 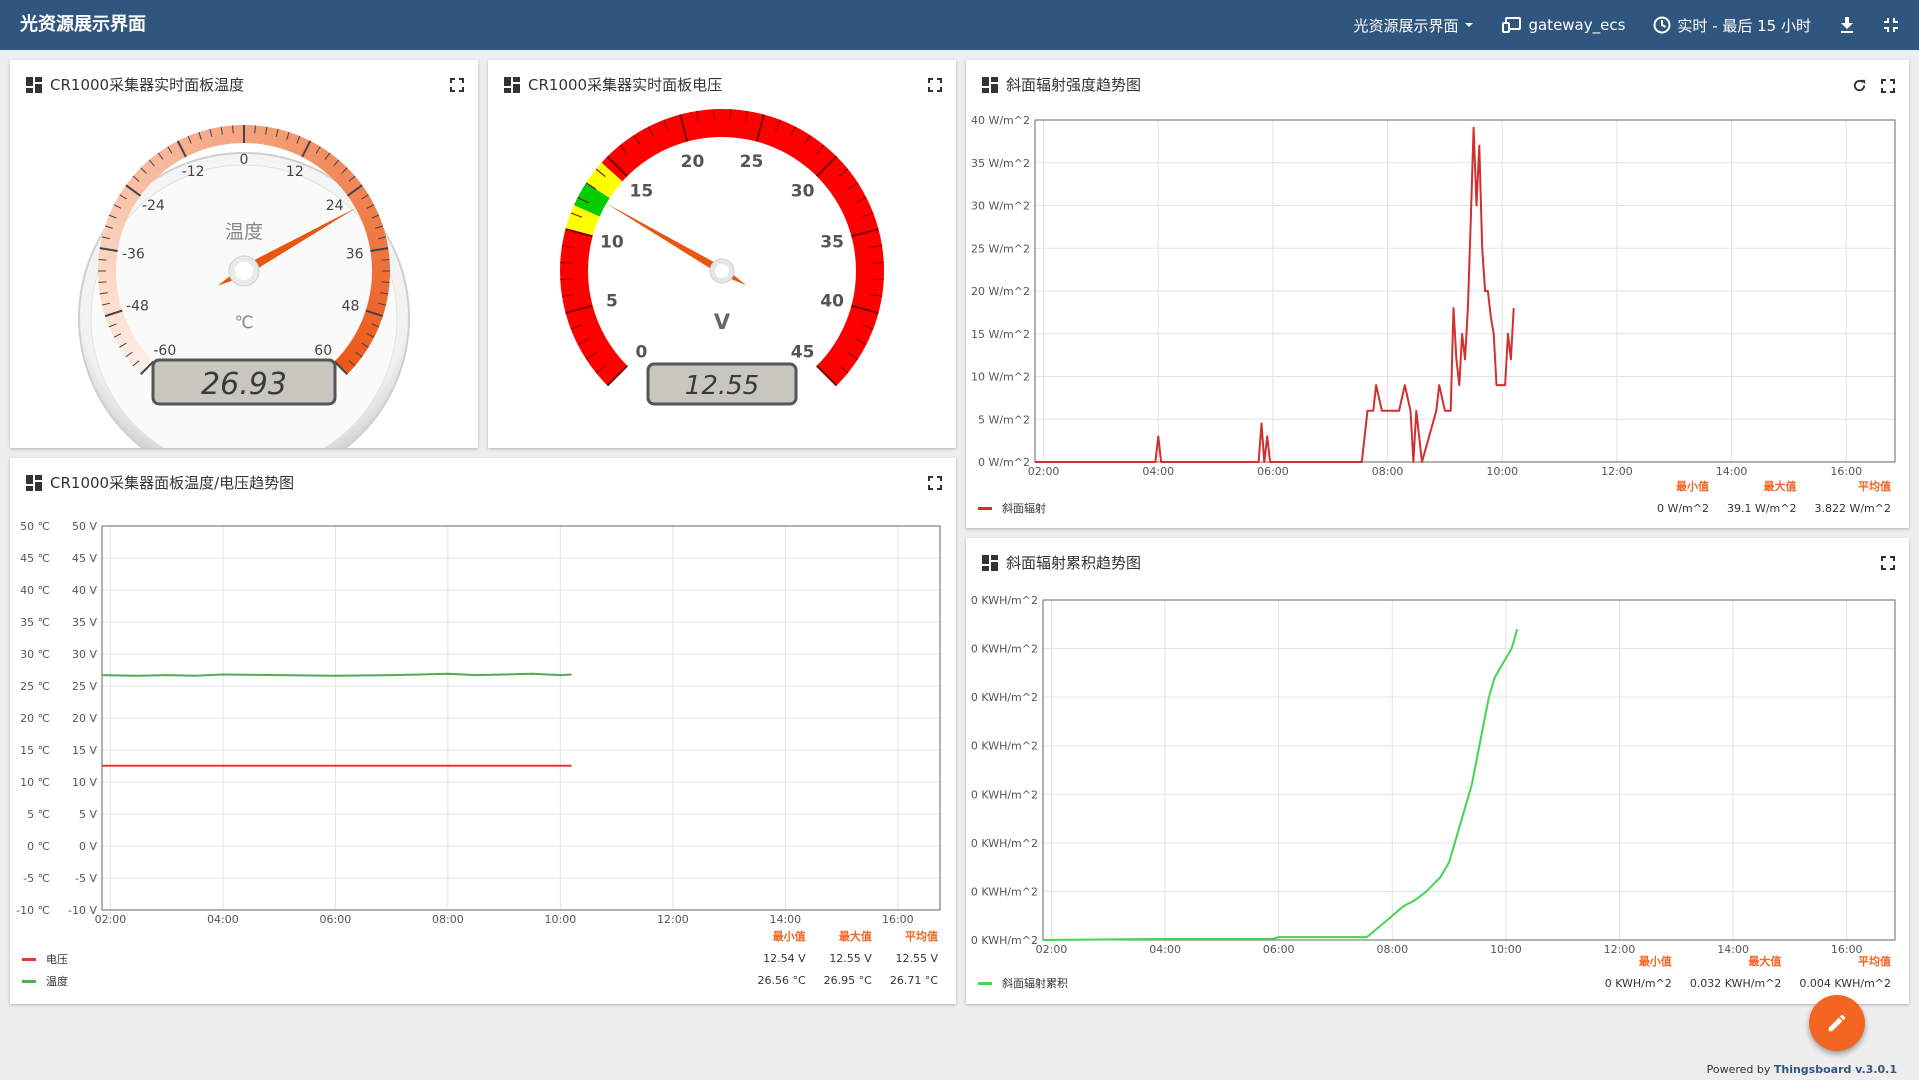 I want to click on x-tick-label: 04:00, so click(x=1158, y=471).